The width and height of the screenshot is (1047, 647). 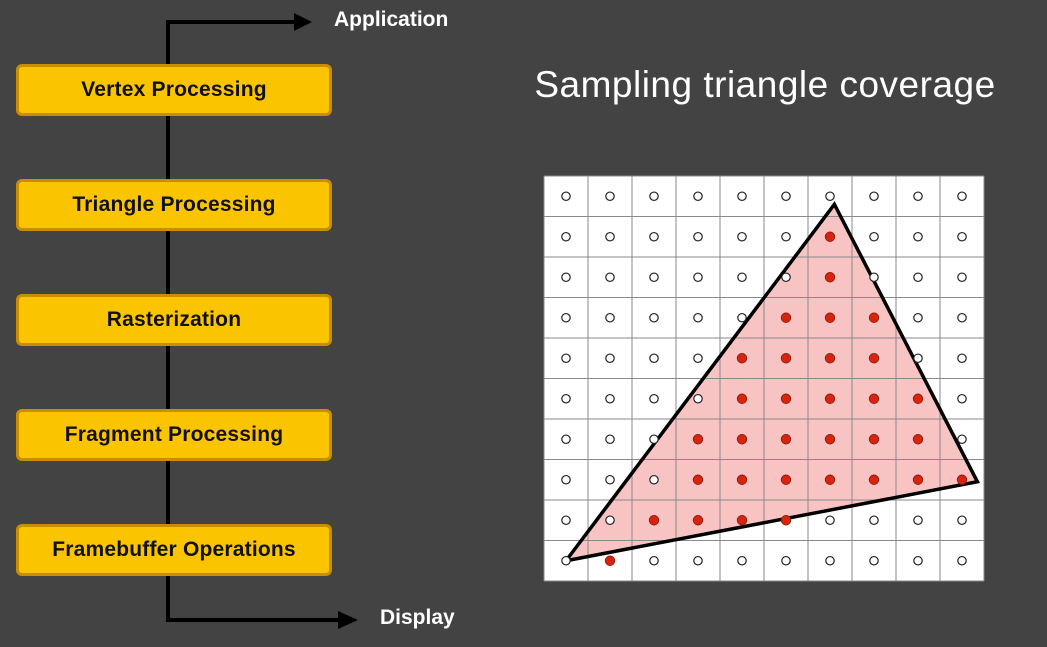 What do you see at coordinates (348, 620) in the screenshot?
I see `display-arrowhead-icon` at bounding box center [348, 620].